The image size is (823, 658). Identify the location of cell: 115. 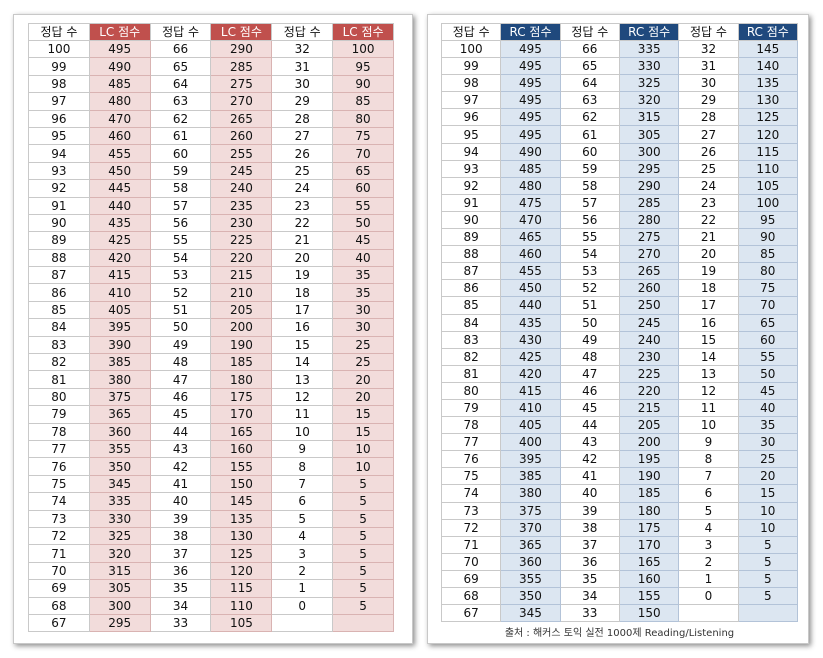
(241, 588).